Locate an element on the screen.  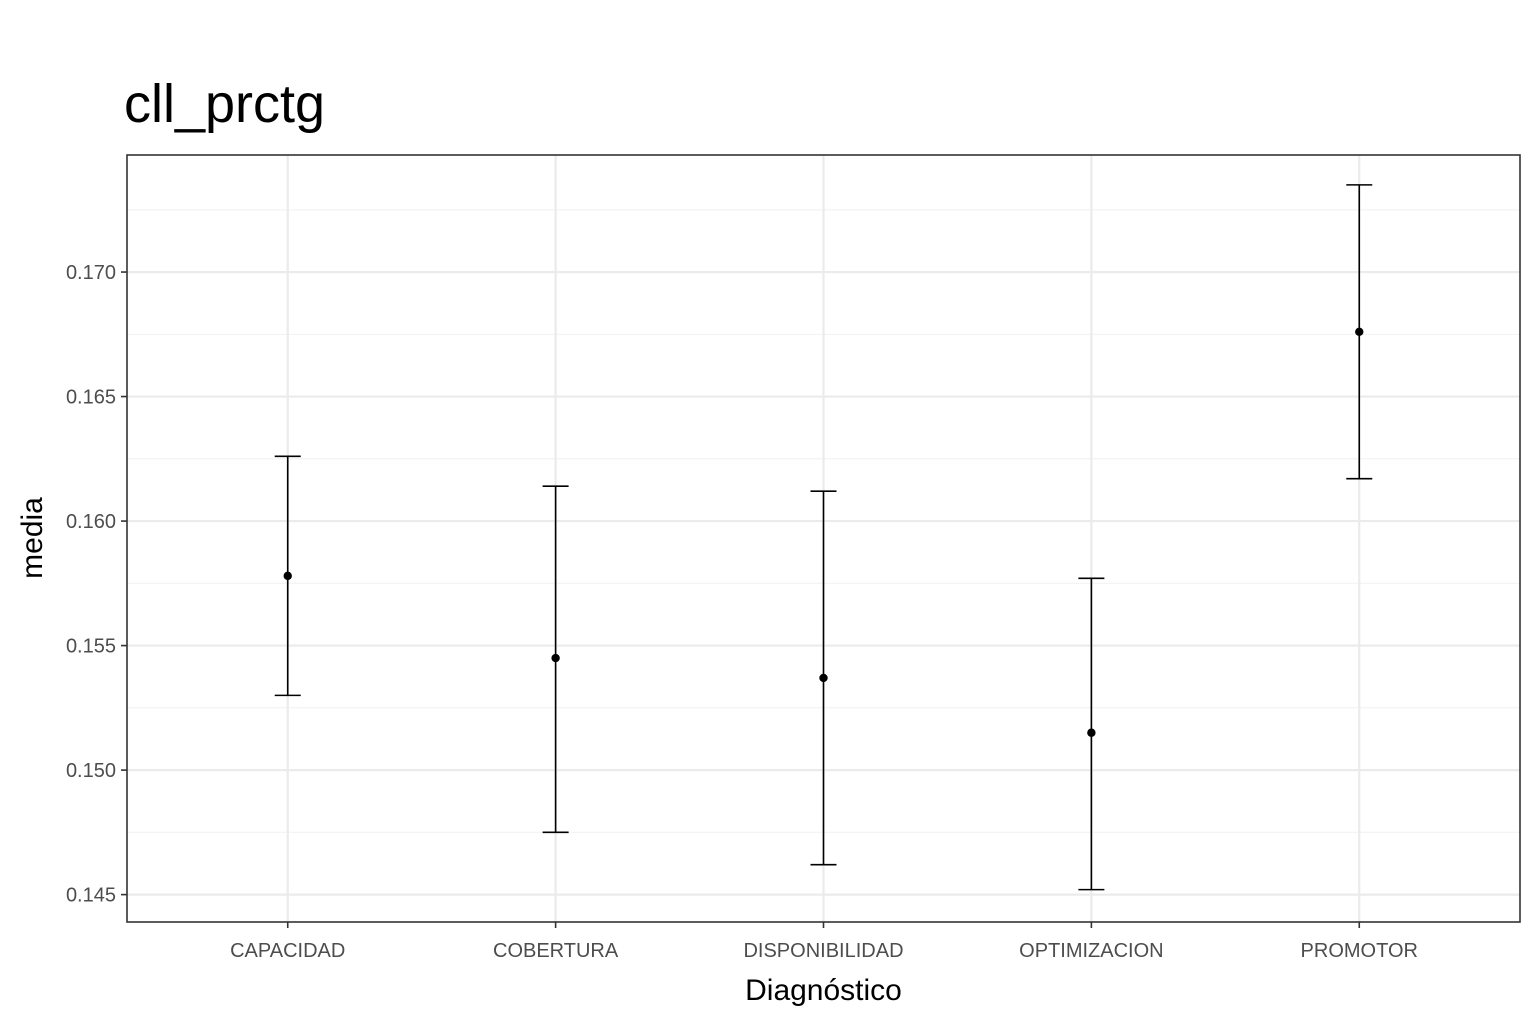
y-tick-label: 0.145 is located at coordinates (91, 896).